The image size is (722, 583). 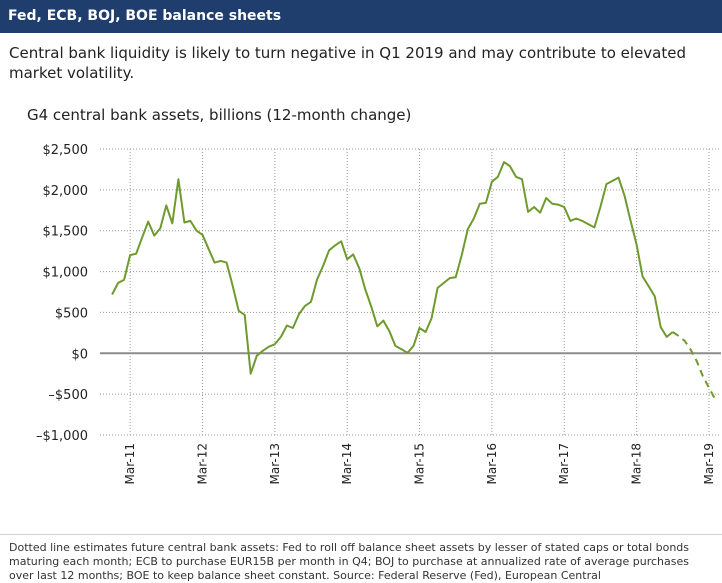 What do you see at coordinates (62, 436) in the screenshot?
I see `y-tick-label: –$1,000` at bounding box center [62, 436].